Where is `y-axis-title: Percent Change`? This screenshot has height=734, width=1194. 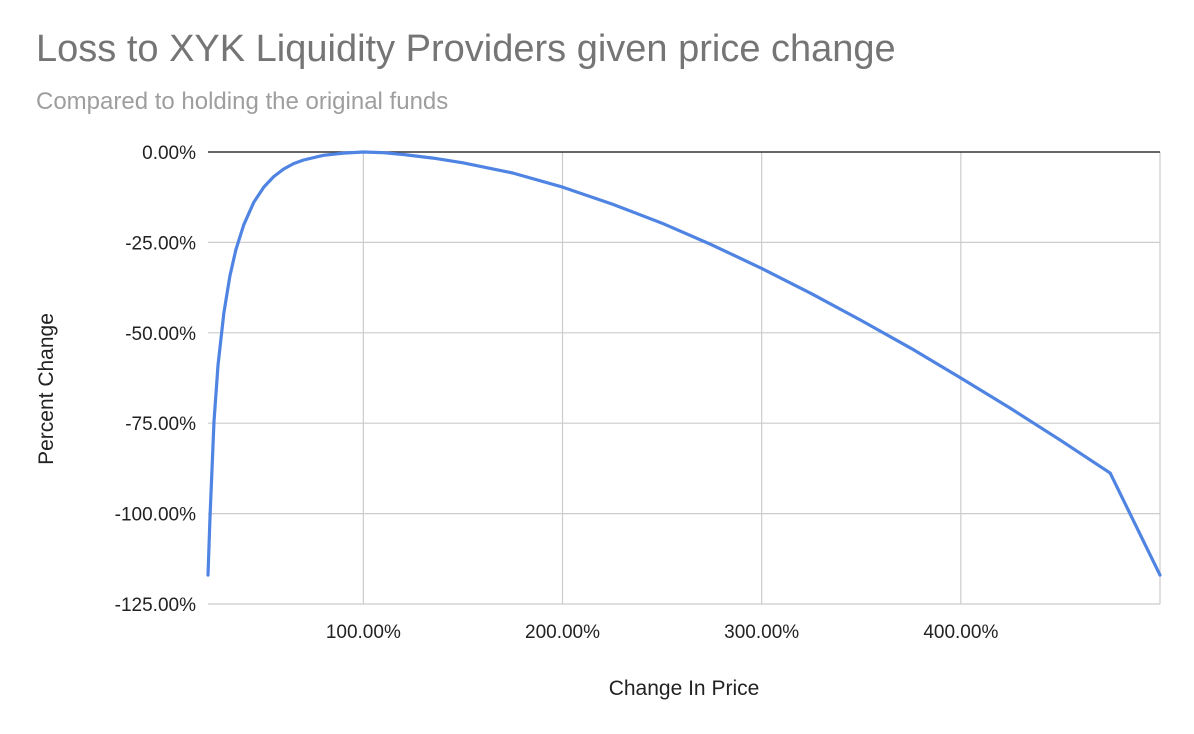 y-axis-title: Percent Change is located at coordinates (46, 389).